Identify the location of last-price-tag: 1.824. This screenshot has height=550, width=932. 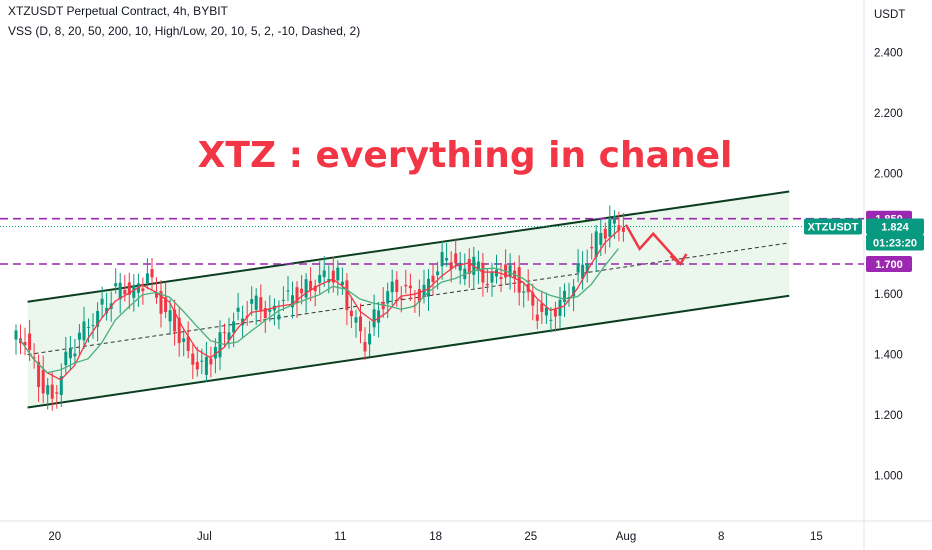
(895, 228).